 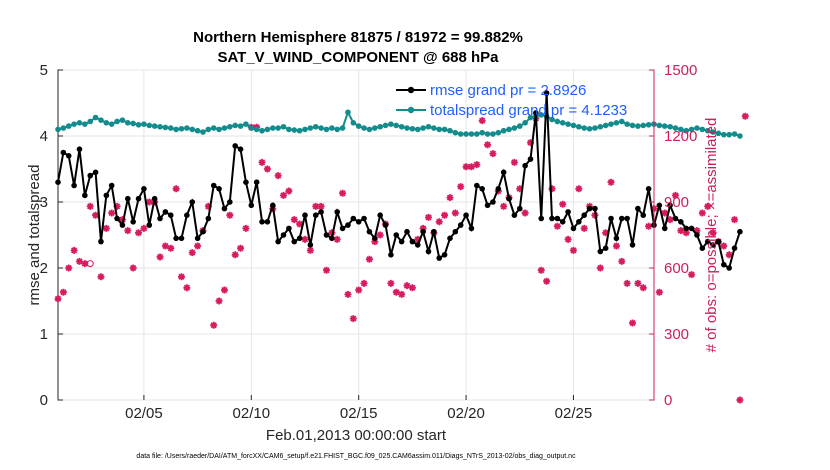 I want to click on x-tick-label: 02/15, so click(x=359, y=413).